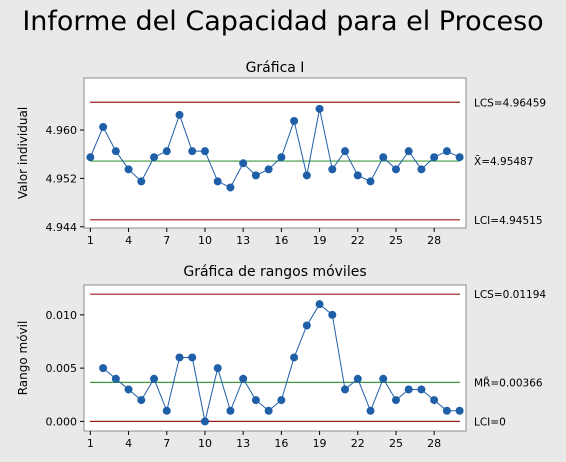 The height and width of the screenshot is (462, 566). What do you see at coordinates (205, 240) in the screenshot?
I see `ichart-xtick-label: 10` at bounding box center [205, 240].